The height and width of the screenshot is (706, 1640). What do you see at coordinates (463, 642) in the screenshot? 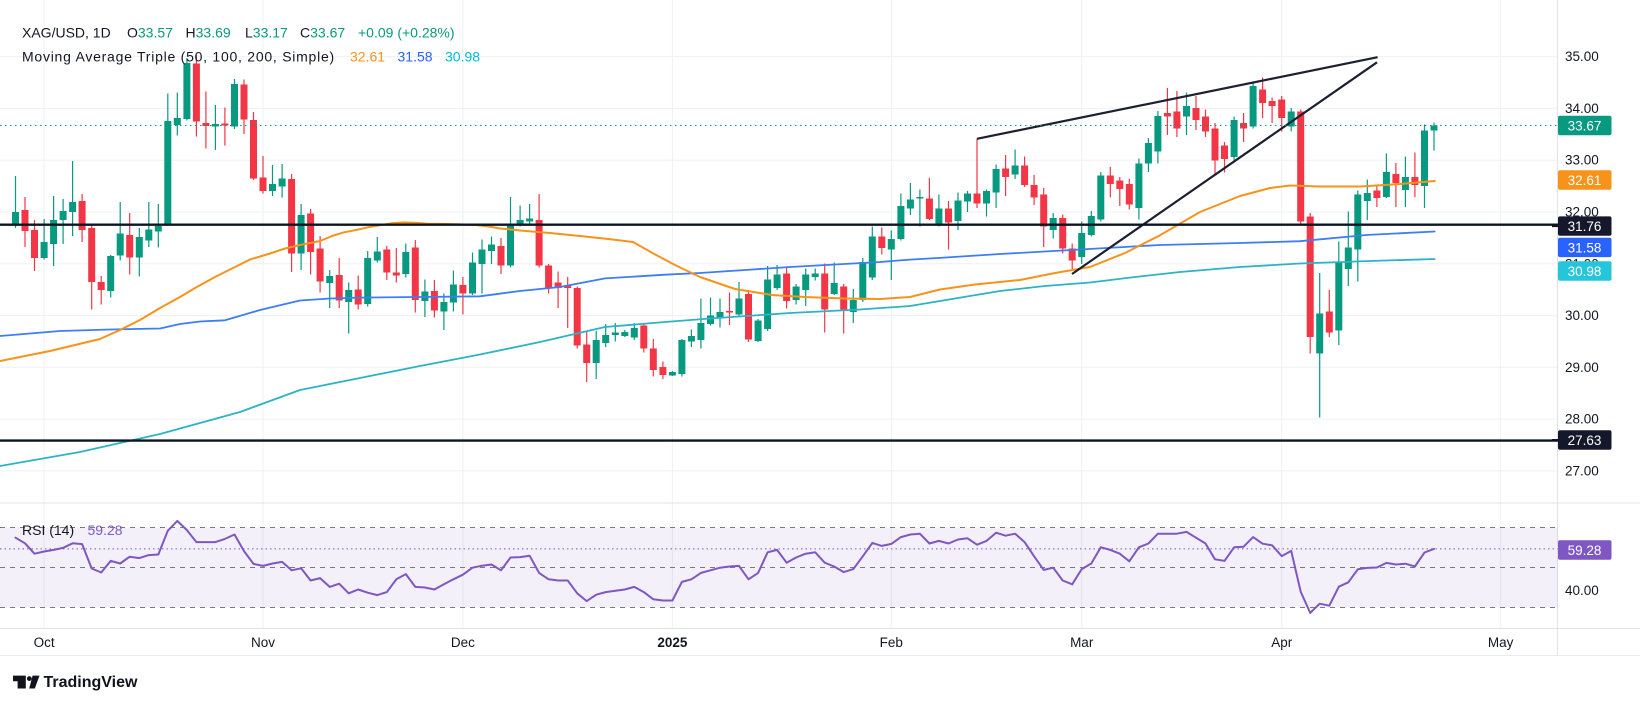
I see `svg-text: Dec` at bounding box center [463, 642].